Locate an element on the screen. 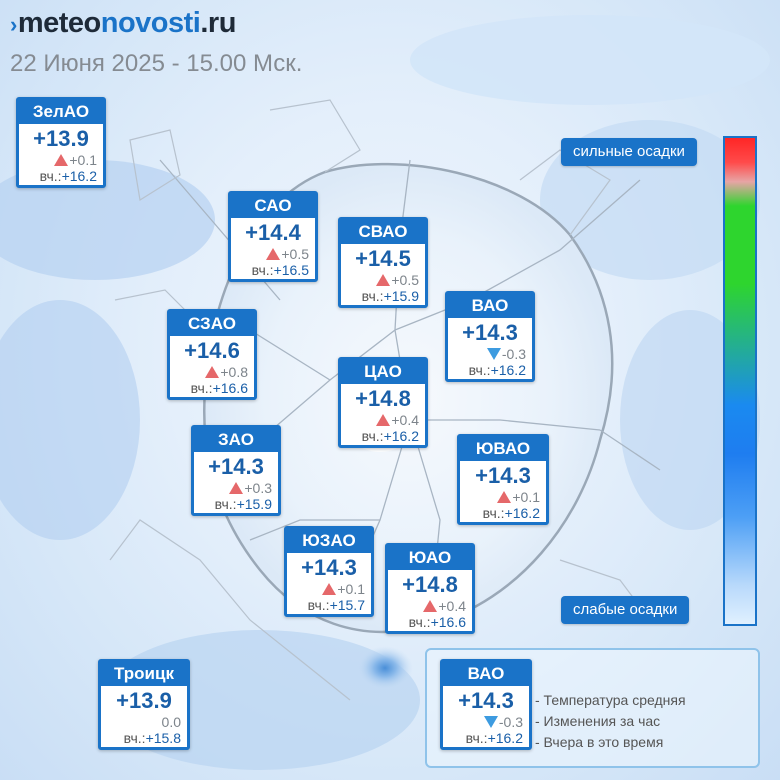  scale-label-light: слабые осадки is located at coordinates (625, 610).